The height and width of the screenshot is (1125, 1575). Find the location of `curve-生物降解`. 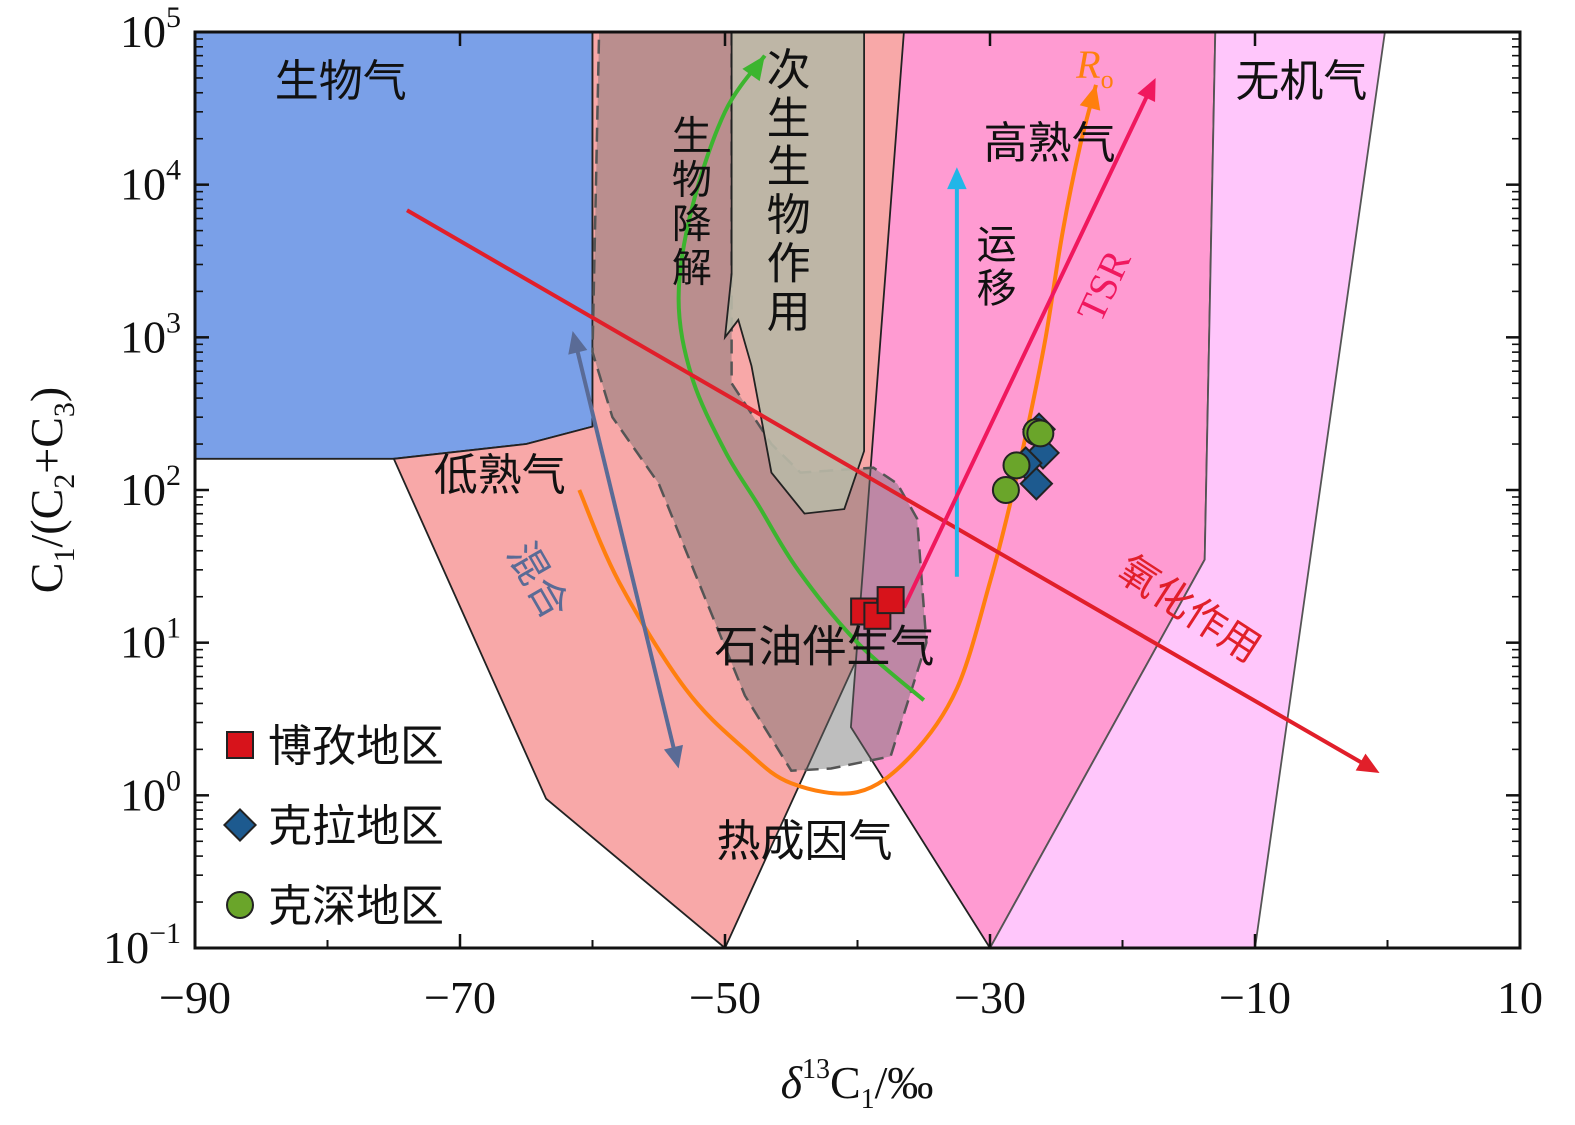

curve-生物降解 is located at coordinates (801, 378).